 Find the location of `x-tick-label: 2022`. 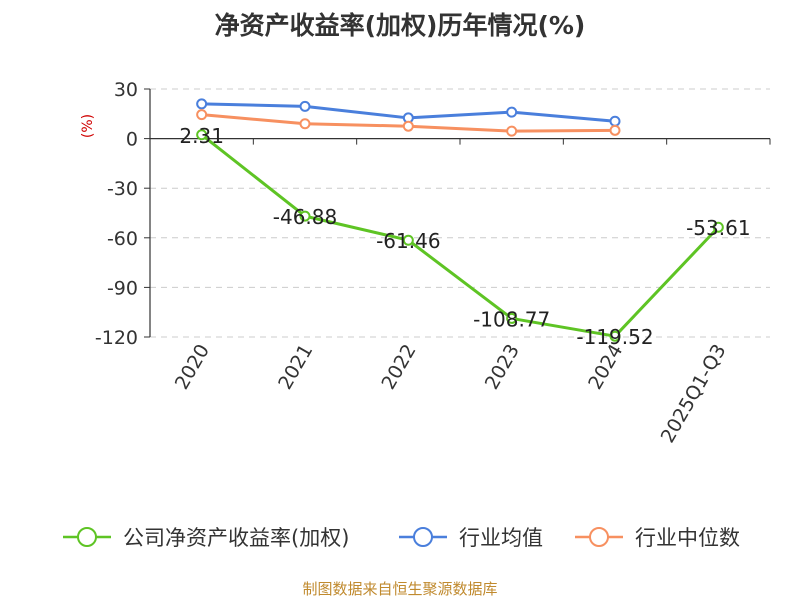

x-tick-label: 2022 is located at coordinates (398, 367).